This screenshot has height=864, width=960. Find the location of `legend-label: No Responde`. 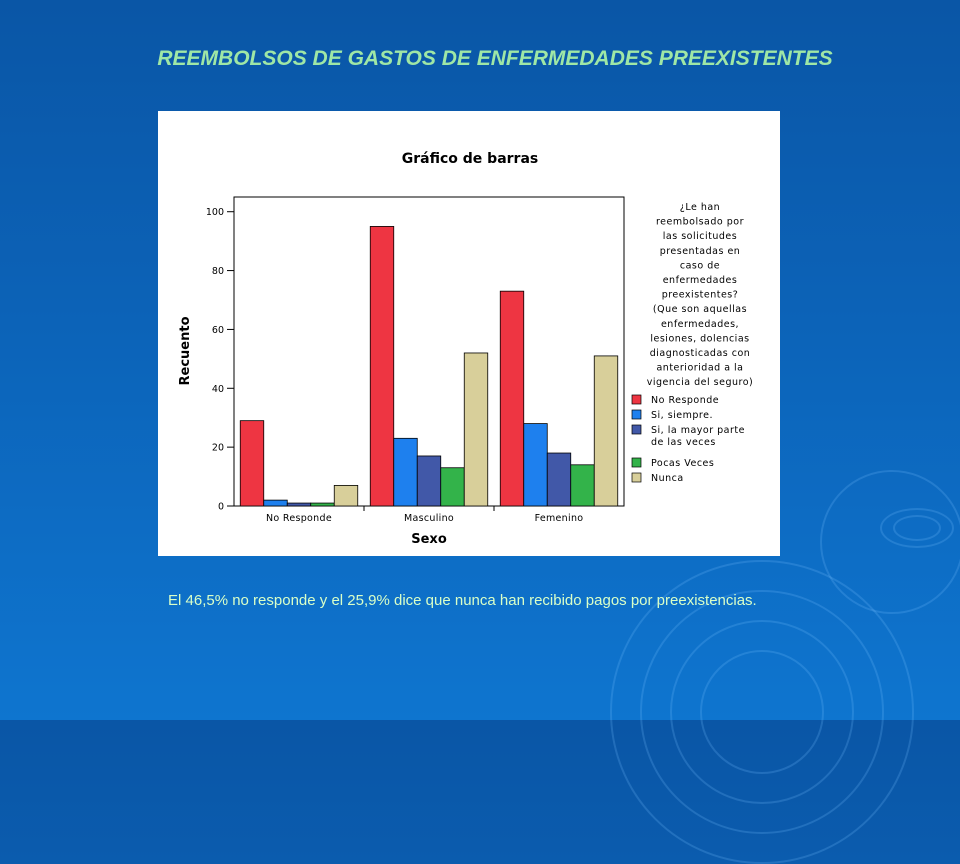

legend-label: No Responde is located at coordinates (685, 400).